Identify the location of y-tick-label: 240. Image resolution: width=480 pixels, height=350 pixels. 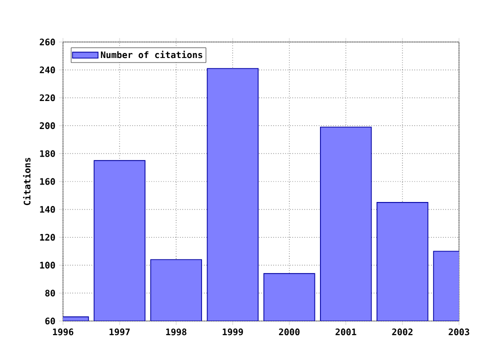
(47, 70).